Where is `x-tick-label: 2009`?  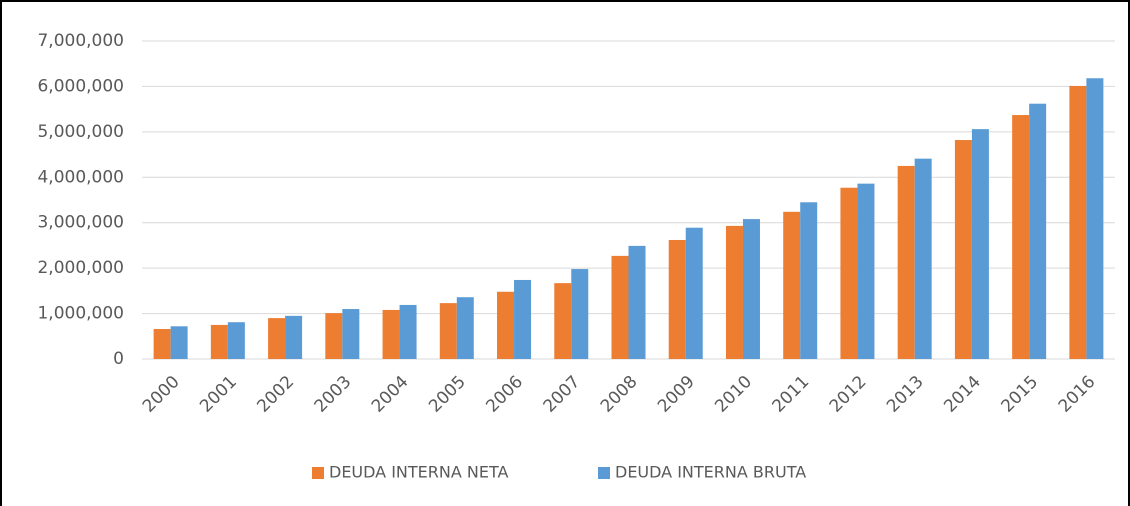
x-tick-label: 2009 is located at coordinates (676, 394).